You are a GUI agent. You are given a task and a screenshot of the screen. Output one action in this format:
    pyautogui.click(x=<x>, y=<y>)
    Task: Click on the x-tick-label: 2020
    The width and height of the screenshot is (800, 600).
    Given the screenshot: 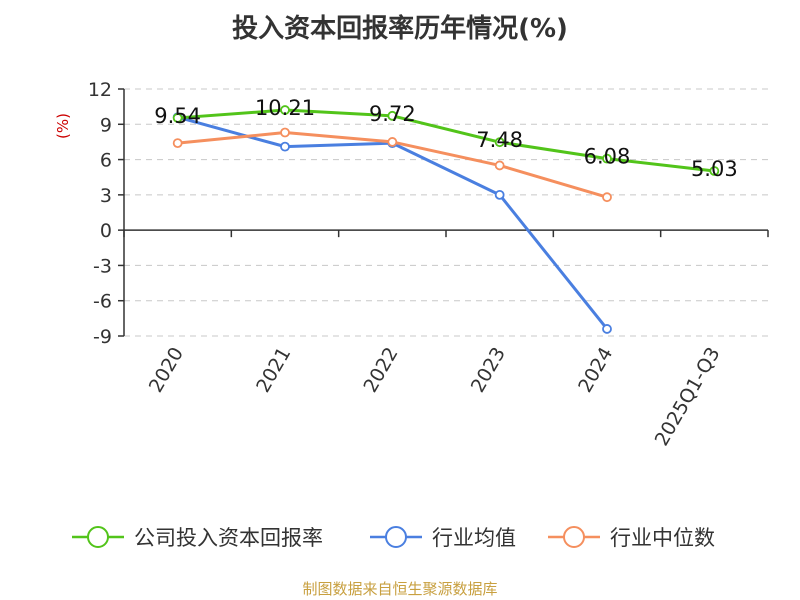 What is the action you would take?
    pyautogui.click(x=166, y=370)
    